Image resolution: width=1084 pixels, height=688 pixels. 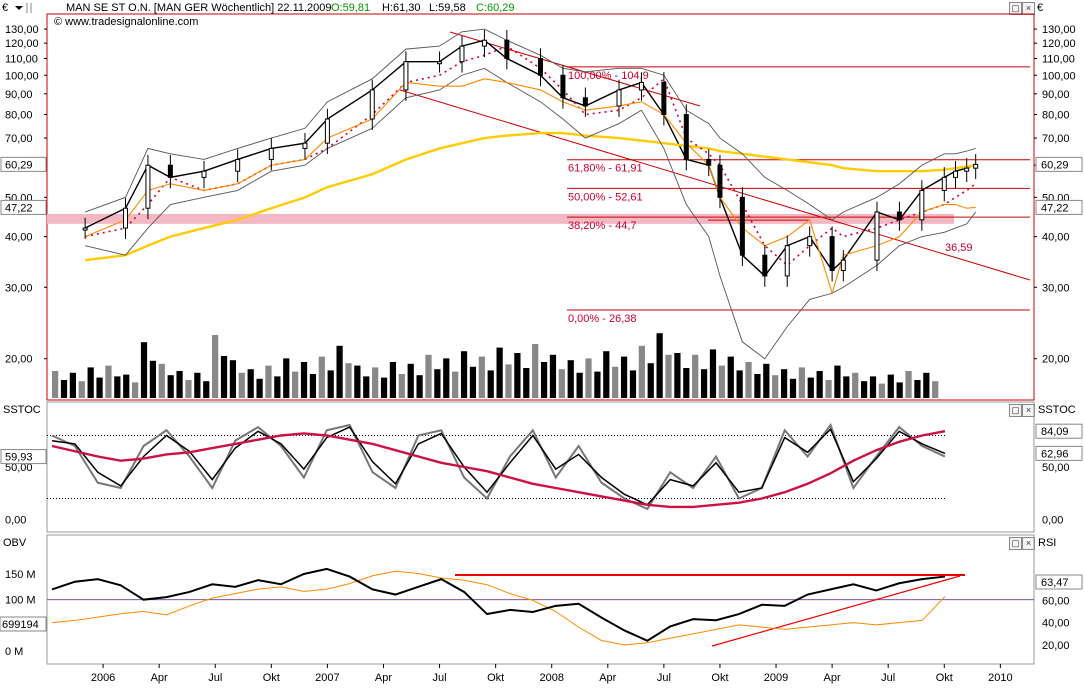 I want to click on price-left-value-tag-text: 60,29, so click(x=19, y=165).